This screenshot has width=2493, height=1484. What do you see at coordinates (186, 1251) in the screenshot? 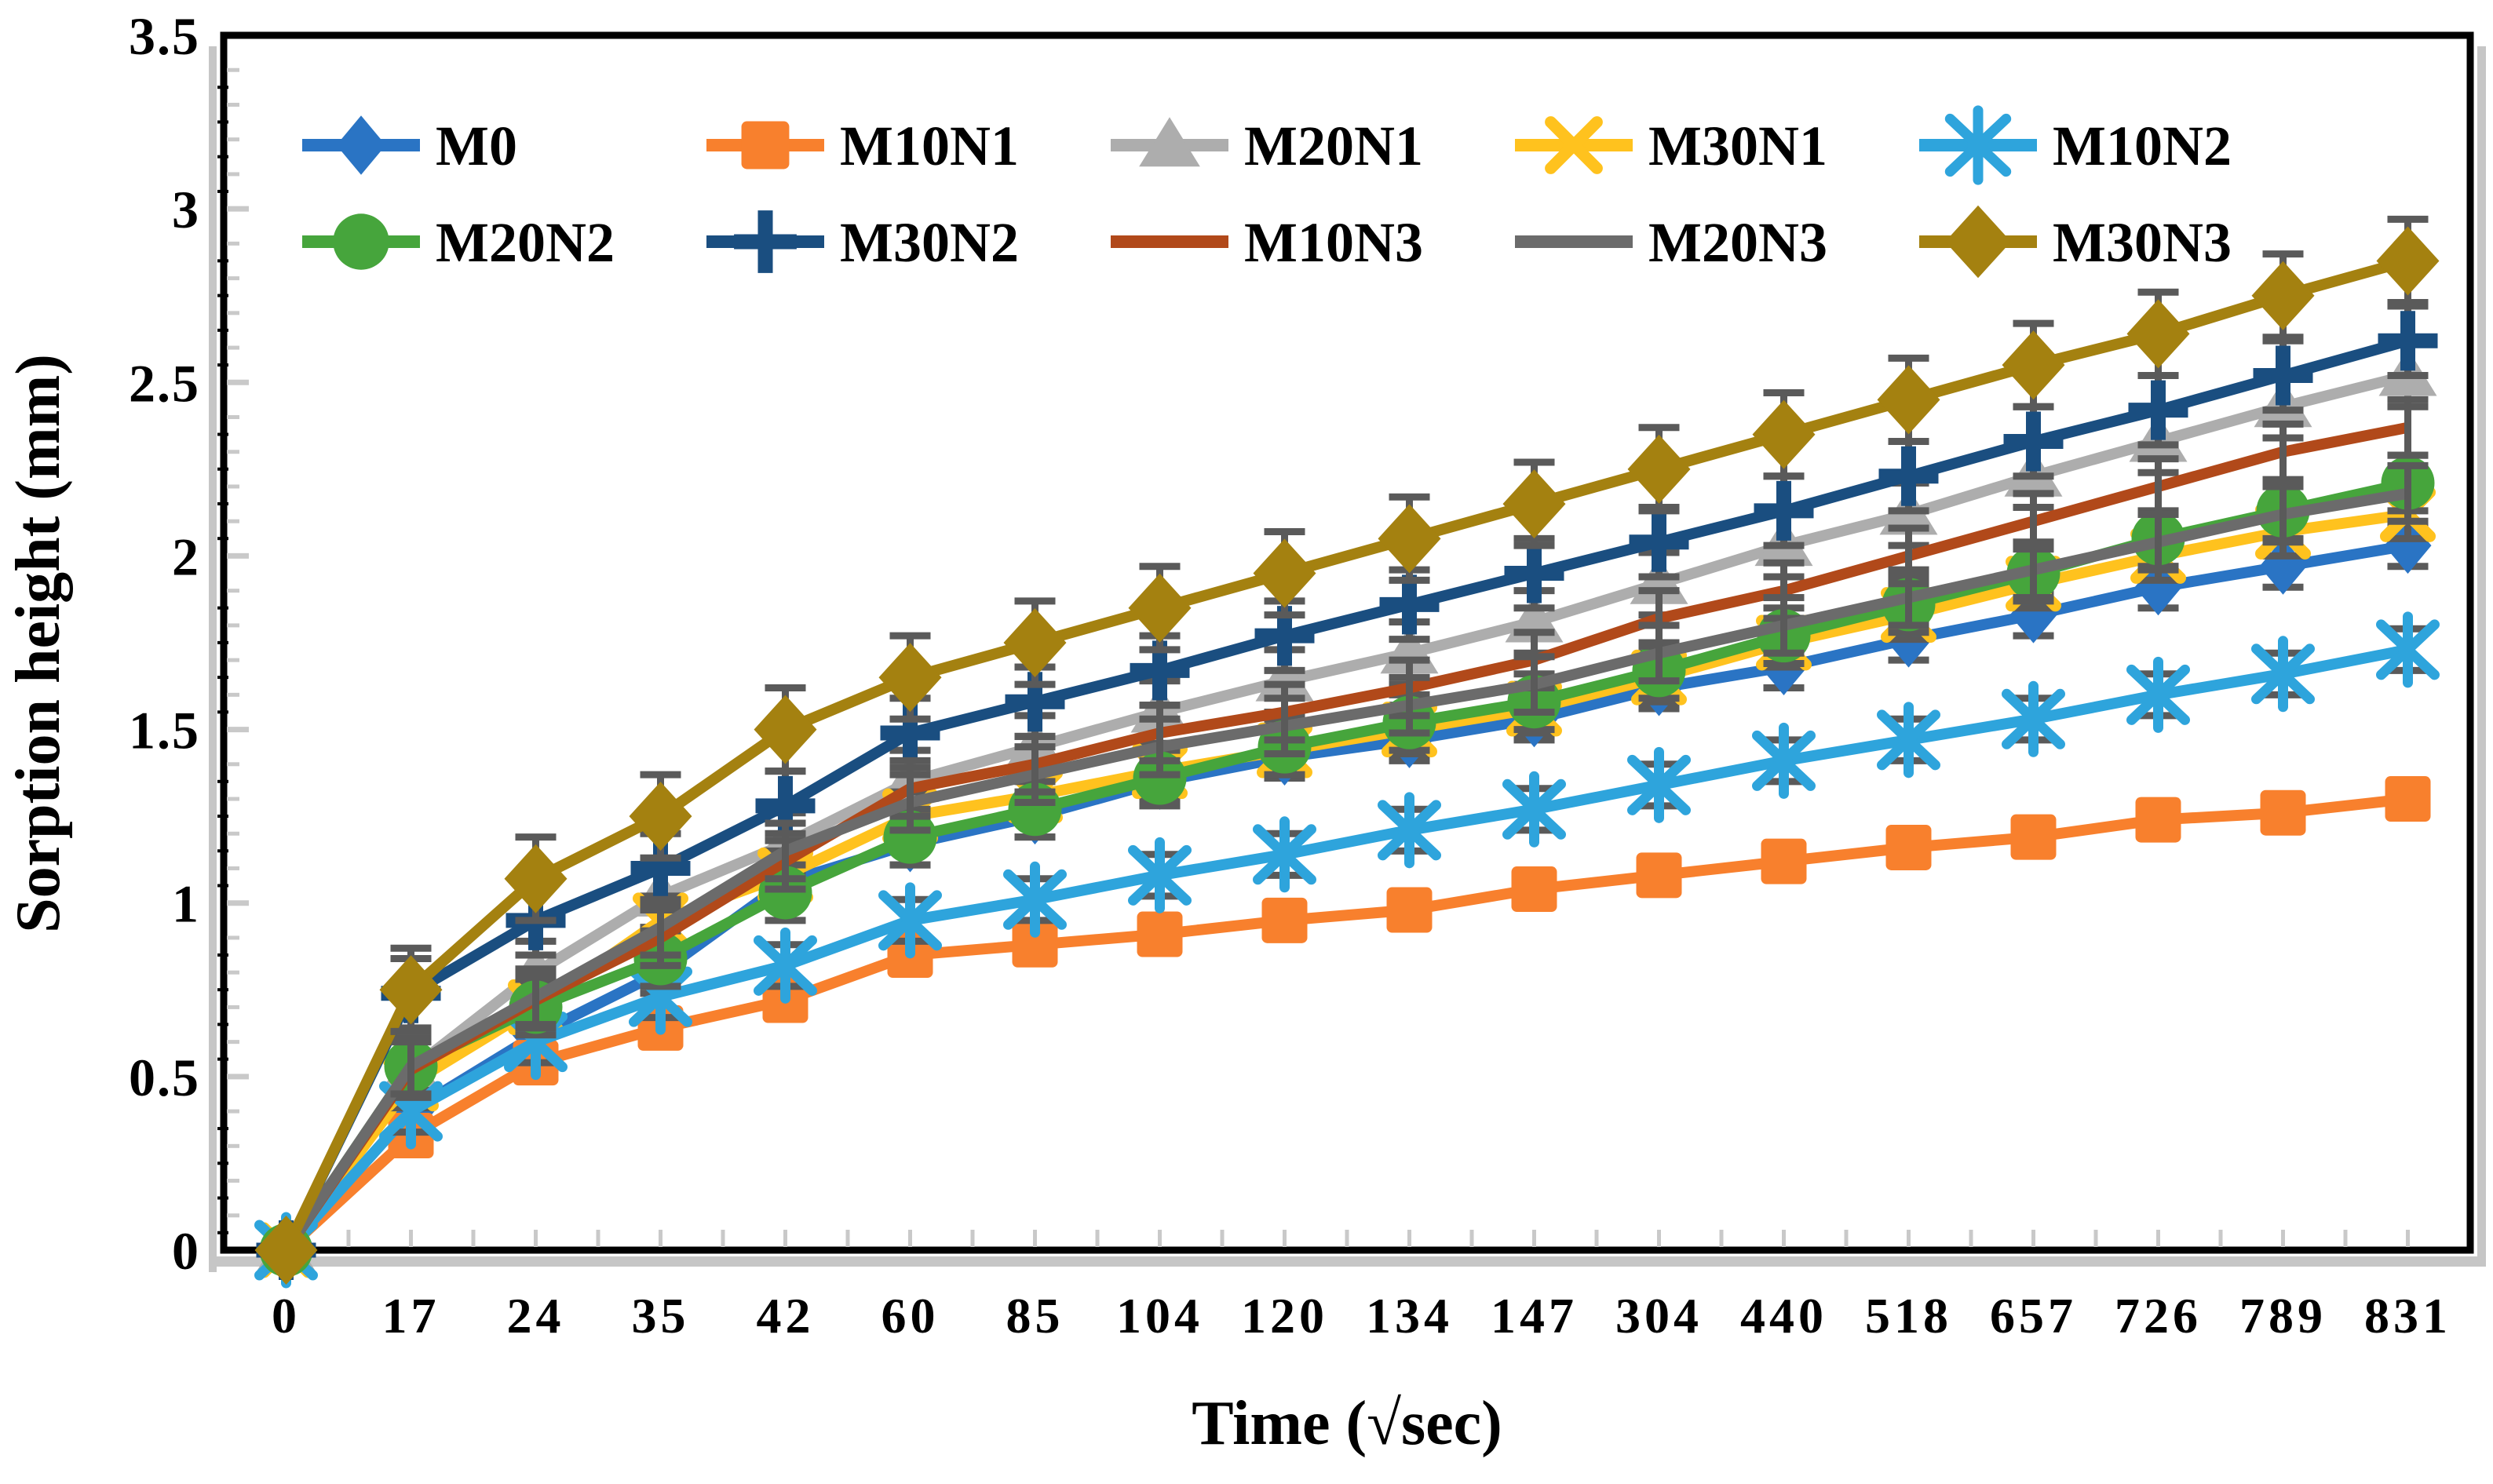
I see `y-tick-label: 0` at bounding box center [186, 1251].